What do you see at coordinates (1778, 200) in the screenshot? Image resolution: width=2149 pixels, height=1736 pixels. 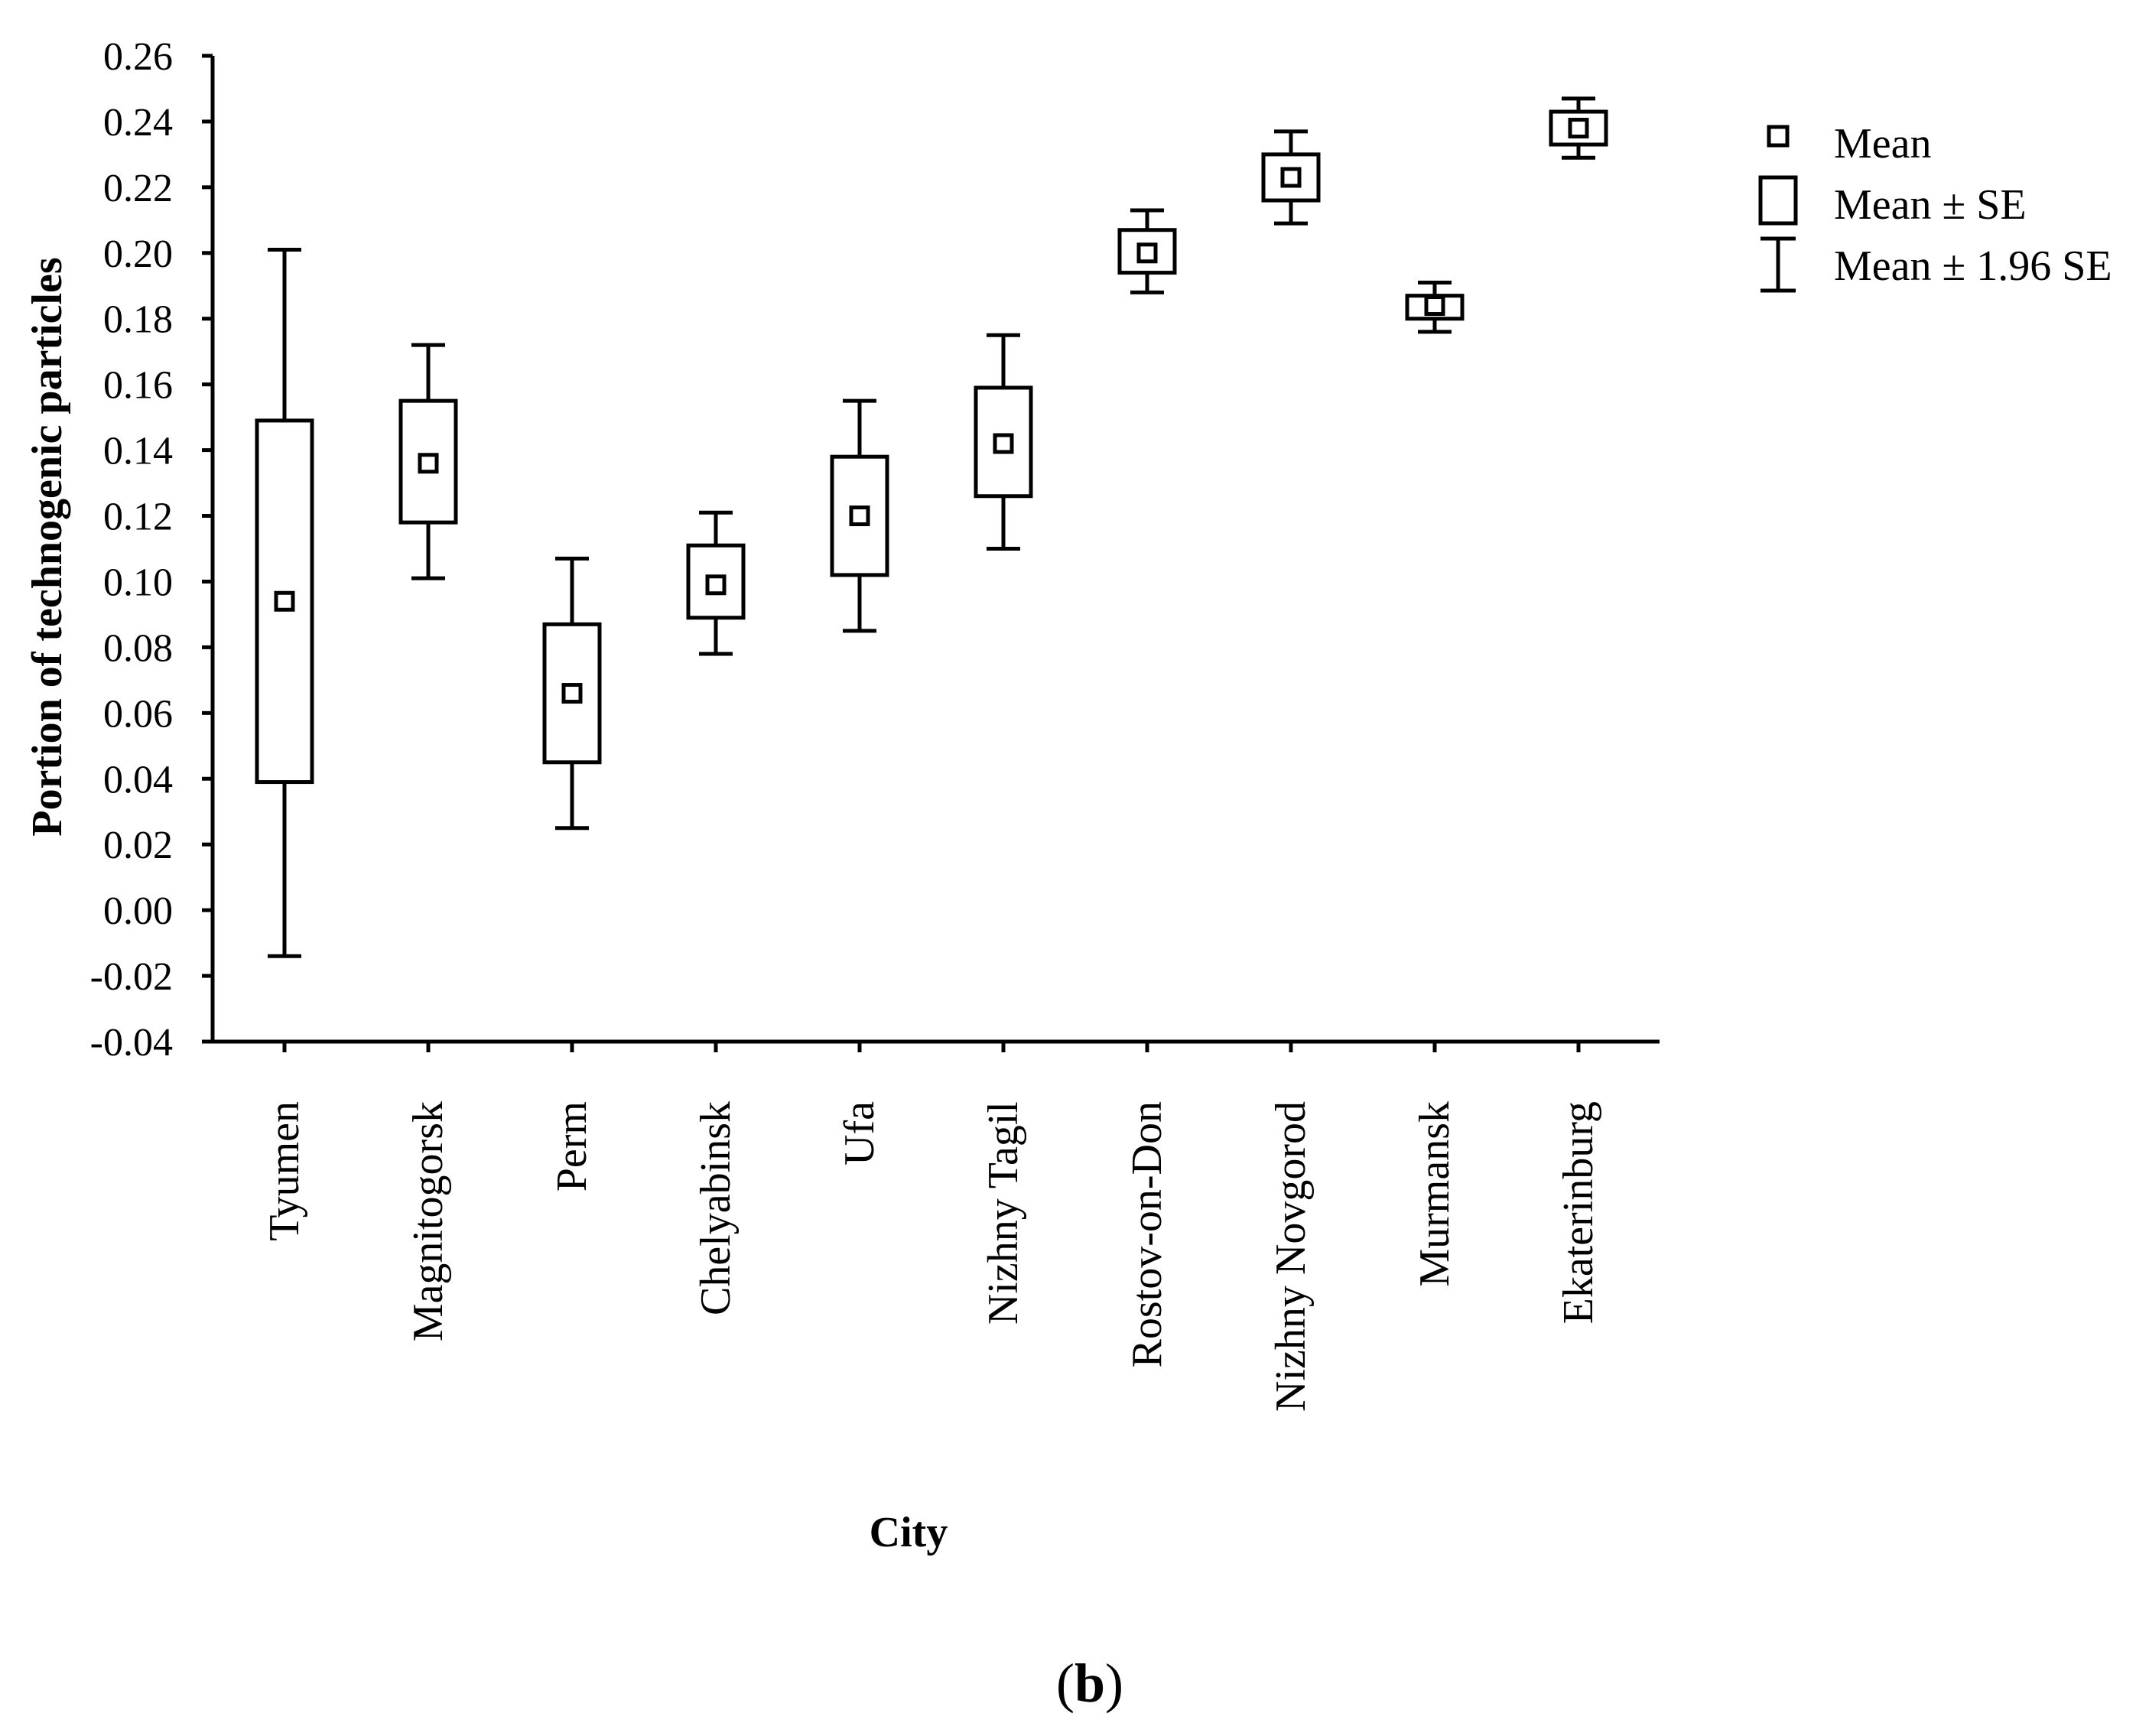 I see `legend-se-box` at bounding box center [1778, 200].